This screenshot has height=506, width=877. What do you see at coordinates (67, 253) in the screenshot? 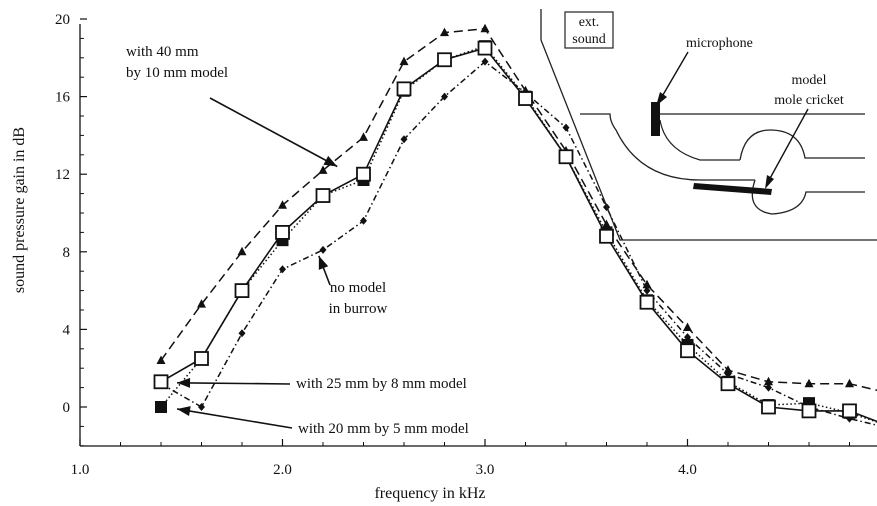
I see `y-tick-label-8: 8` at bounding box center [67, 253].